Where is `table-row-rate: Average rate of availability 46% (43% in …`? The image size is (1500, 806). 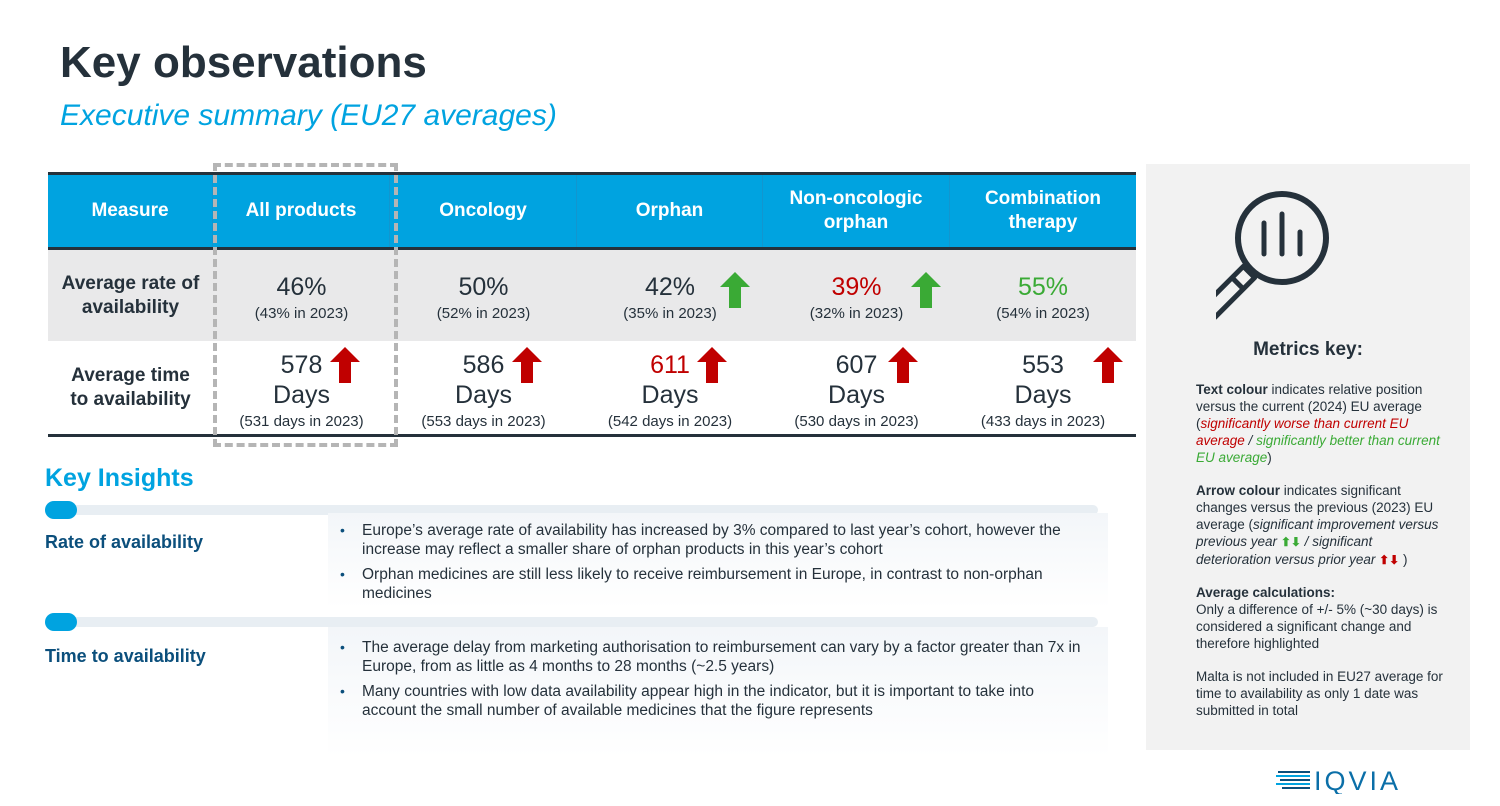
table-row-rate: Average rate of availability 46% (43% in … is located at coordinates (592, 295).